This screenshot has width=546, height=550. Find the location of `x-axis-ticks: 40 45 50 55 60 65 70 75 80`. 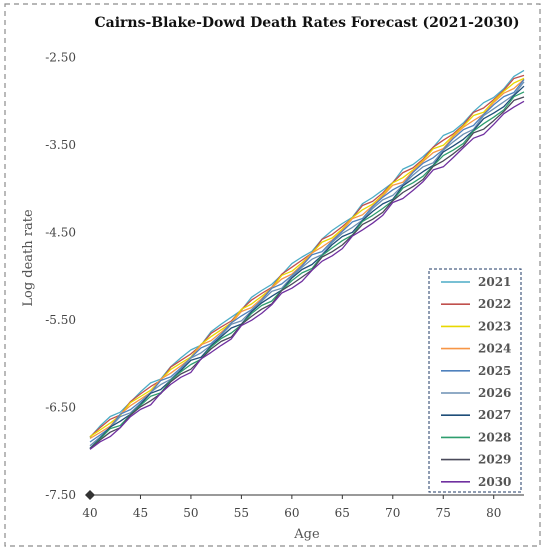

x-axis-ticks: 40 45 50 55 60 65 70 75 80 is located at coordinates (291, 507).